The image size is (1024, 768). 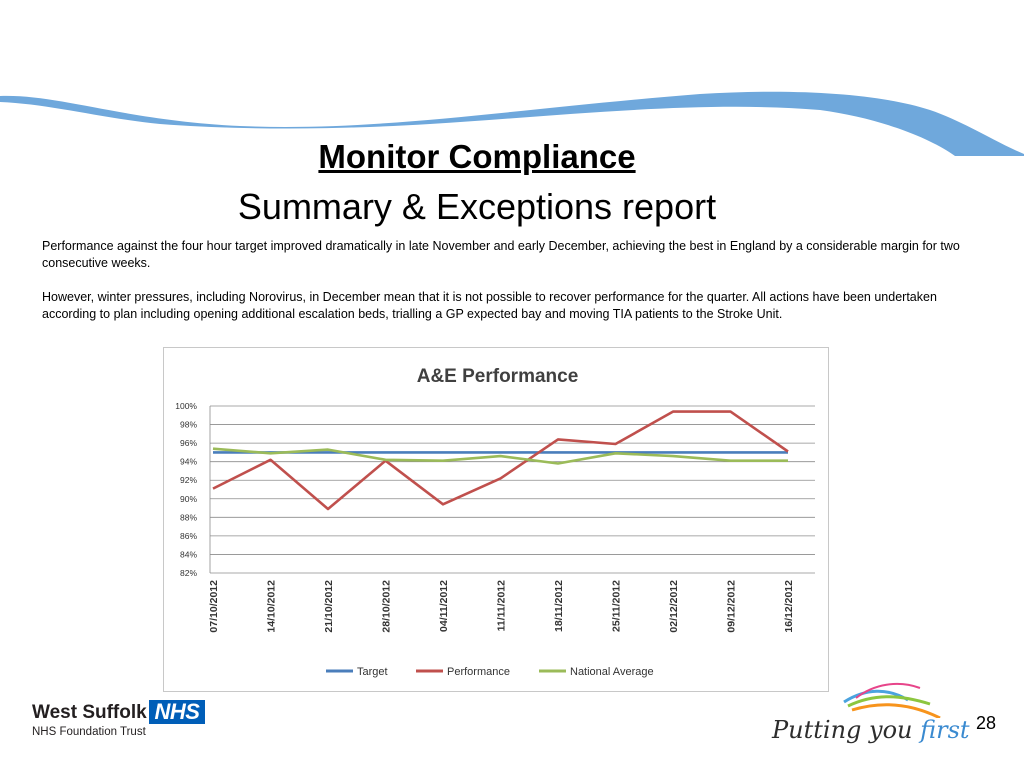 What do you see at coordinates (477, 156) in the screenshot?
I see `slide-title: Monitor Compliance` at bounding box center [477, 156].